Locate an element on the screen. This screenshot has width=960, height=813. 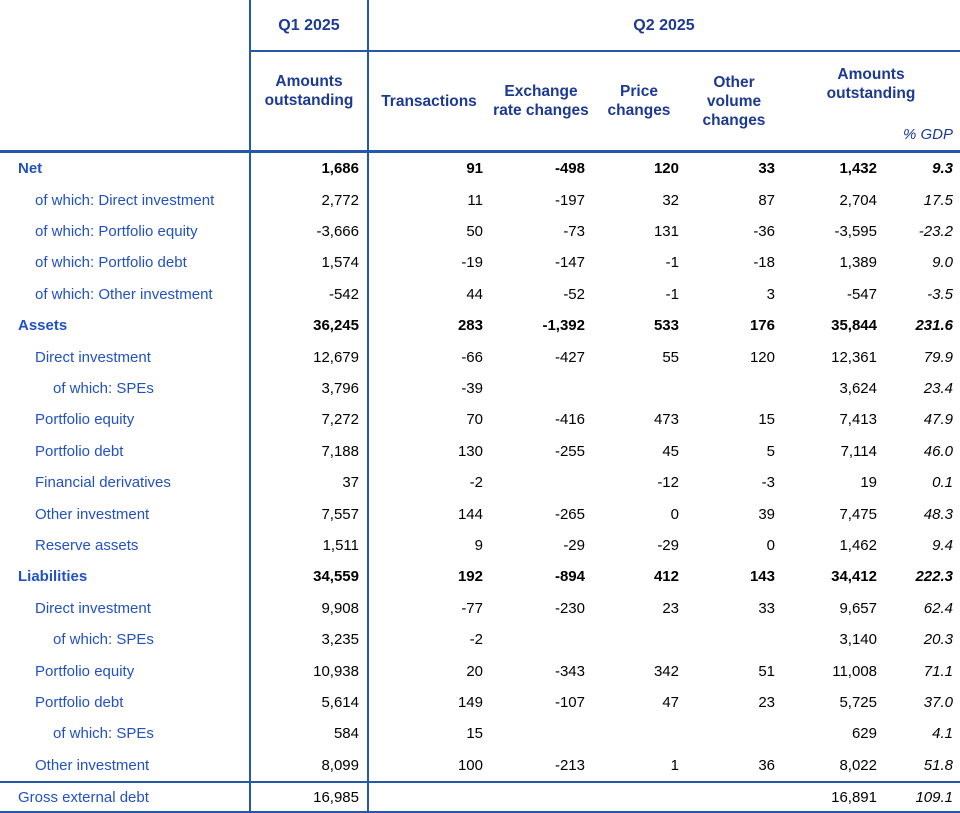
cell-price-changes: 473 is located at coordinates (666, 420).